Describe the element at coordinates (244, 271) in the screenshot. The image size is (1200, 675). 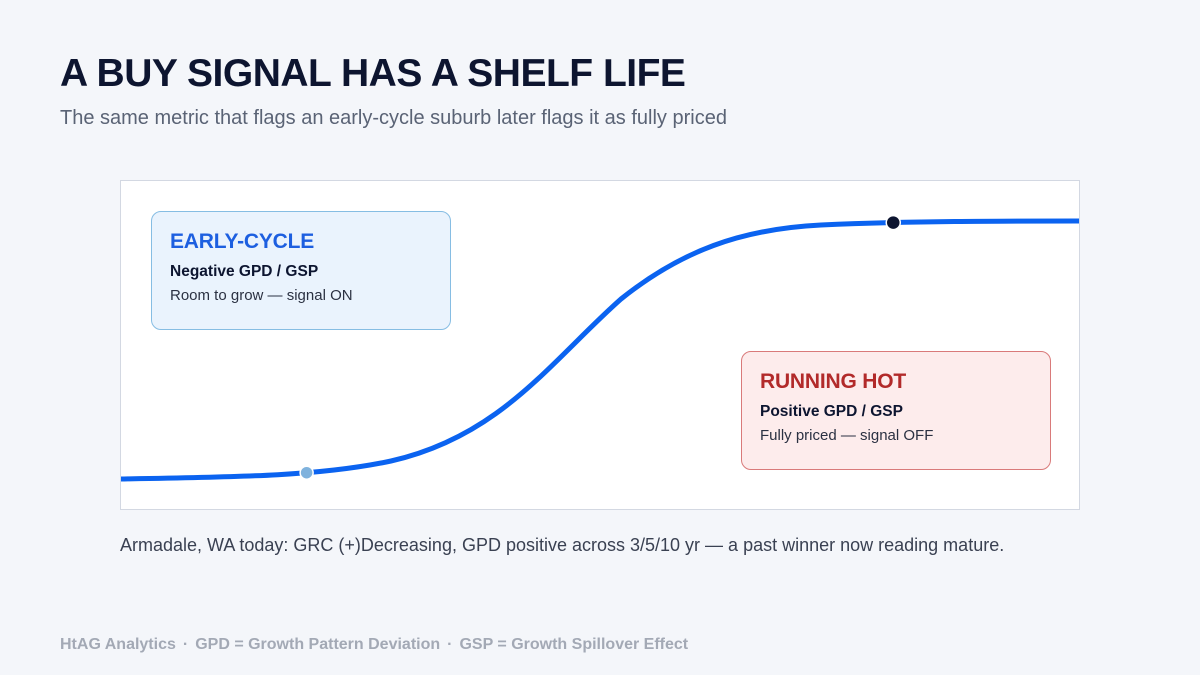
I see `early-cycle-metric: Negative GPD / GSP` at that location.